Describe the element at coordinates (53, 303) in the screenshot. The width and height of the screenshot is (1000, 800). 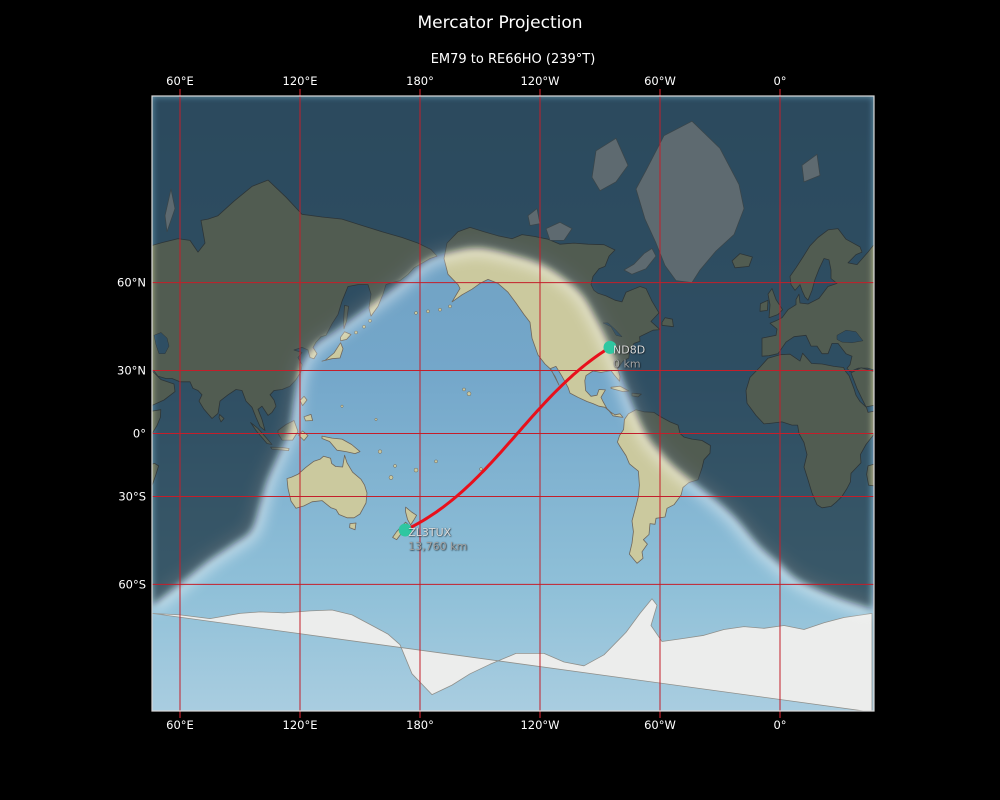
I see `great-britain` at that location.